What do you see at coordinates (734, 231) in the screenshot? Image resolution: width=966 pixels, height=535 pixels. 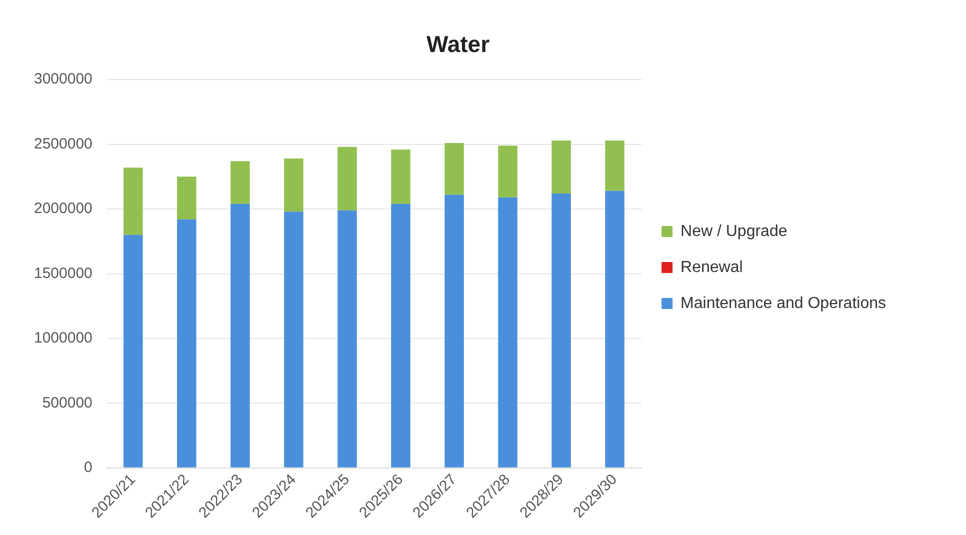 I see `legend-label: New / Upgrade` at bounding box center [734, 231].